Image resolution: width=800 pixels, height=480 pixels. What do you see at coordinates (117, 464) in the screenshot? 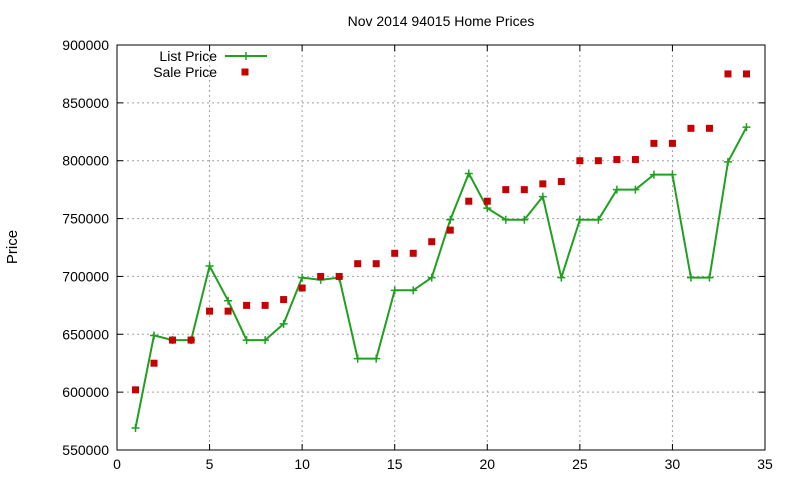
I see `x-tick-label: 0` at bounding box center [117, 464].